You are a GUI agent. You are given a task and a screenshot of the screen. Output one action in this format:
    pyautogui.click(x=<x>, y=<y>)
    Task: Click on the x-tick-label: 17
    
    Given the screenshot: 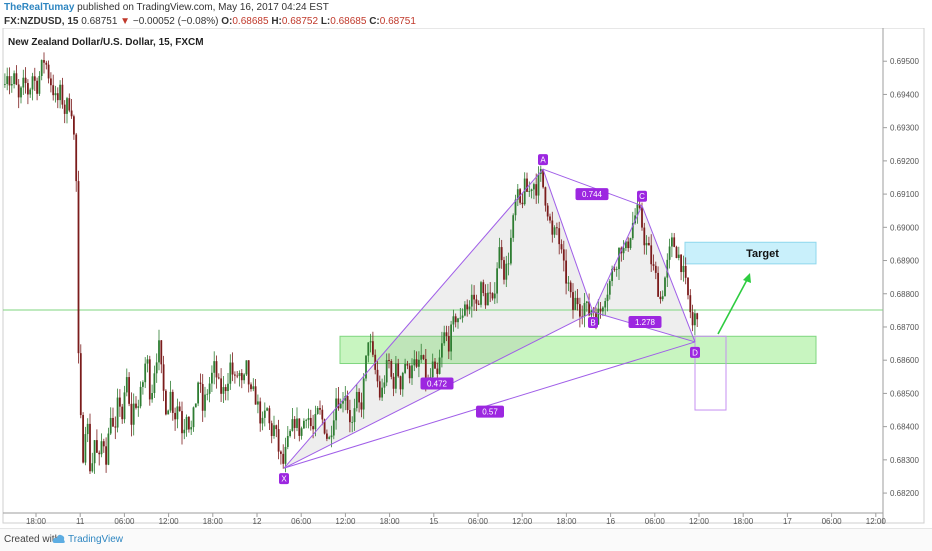 What is the action you would take?
    pyautogui.click(x=787, y=521)
    